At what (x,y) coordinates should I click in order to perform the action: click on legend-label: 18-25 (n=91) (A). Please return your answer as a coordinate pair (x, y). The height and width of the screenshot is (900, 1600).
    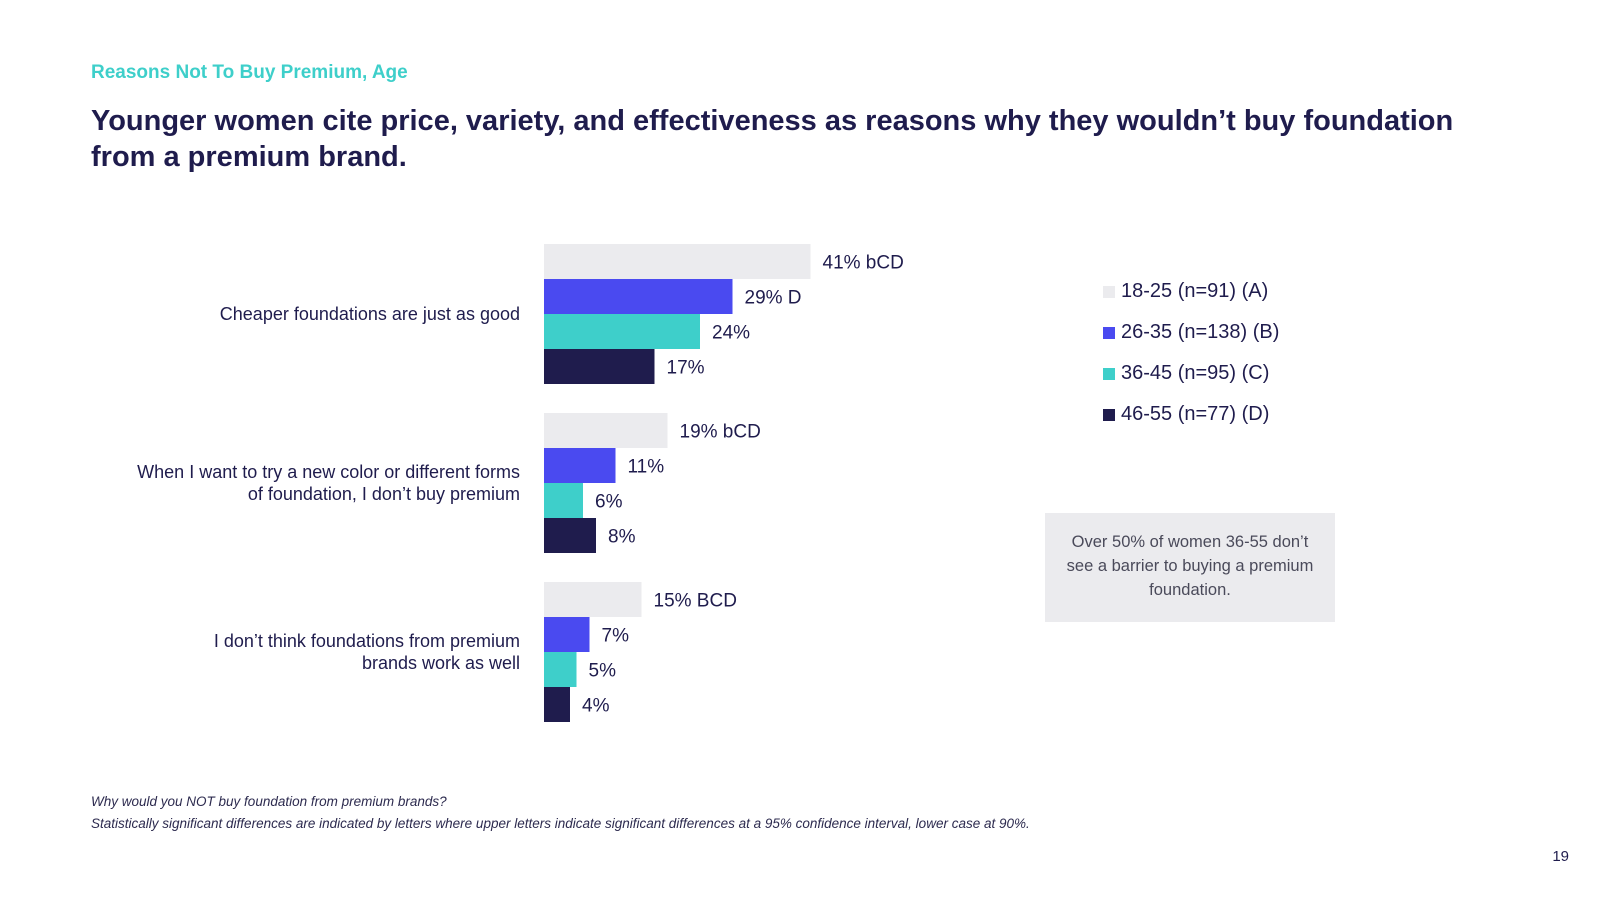
    Looking at the image, I should click on (1195, 291).